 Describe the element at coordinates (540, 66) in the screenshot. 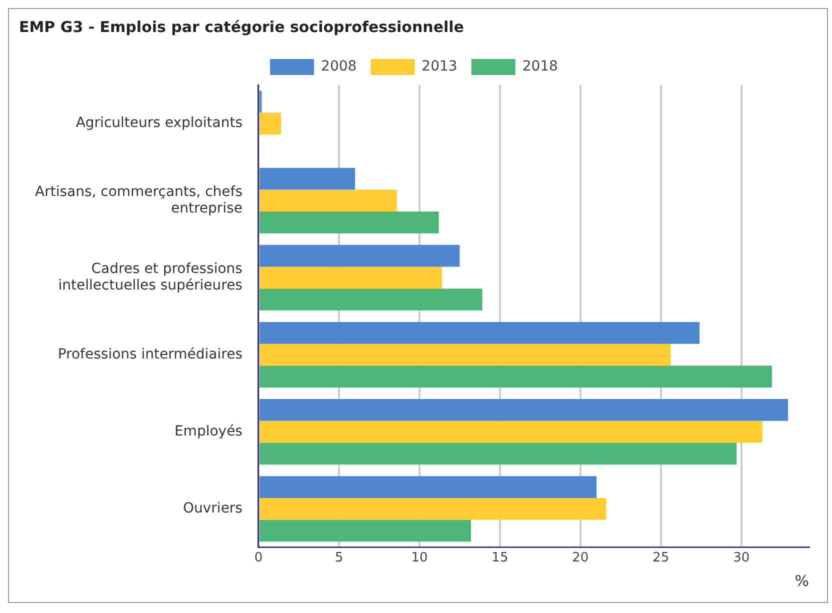

I see `legend-label: 2018` at that location.